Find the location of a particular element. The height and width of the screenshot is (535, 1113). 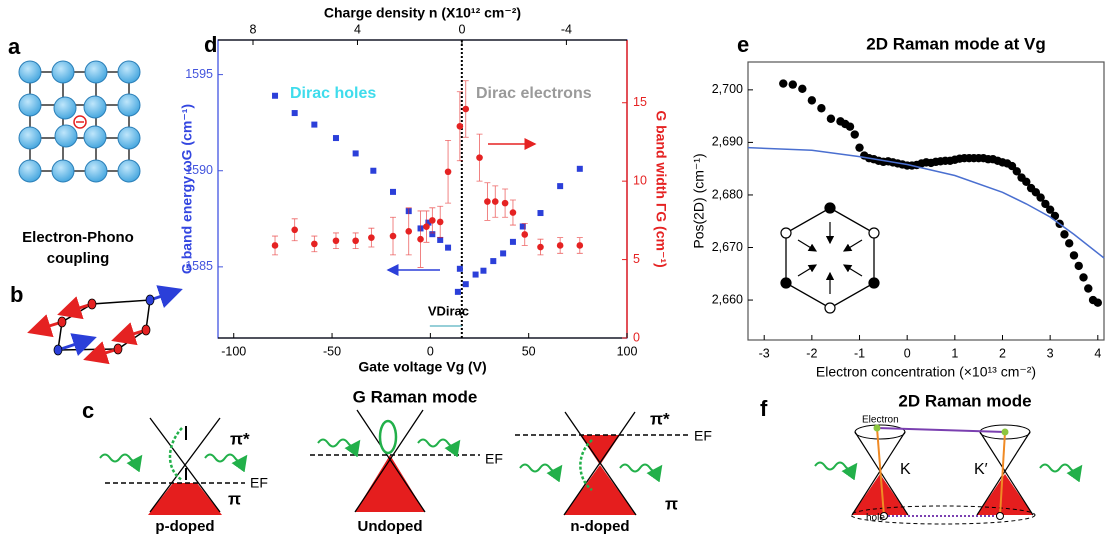

band-label: π* is located at coordinates (660, 418).